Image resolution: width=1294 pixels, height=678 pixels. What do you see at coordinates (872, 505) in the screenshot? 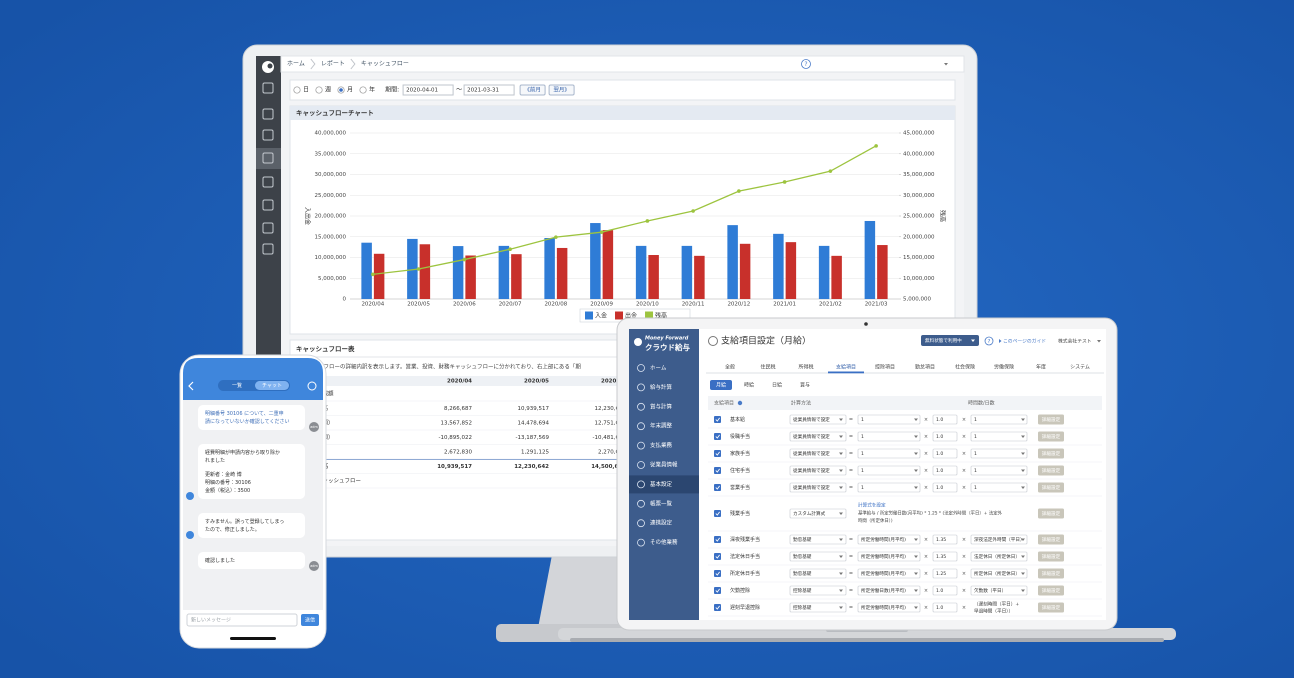
I see `formula-link: 計算式を設定` at bounding box center [872, 505].